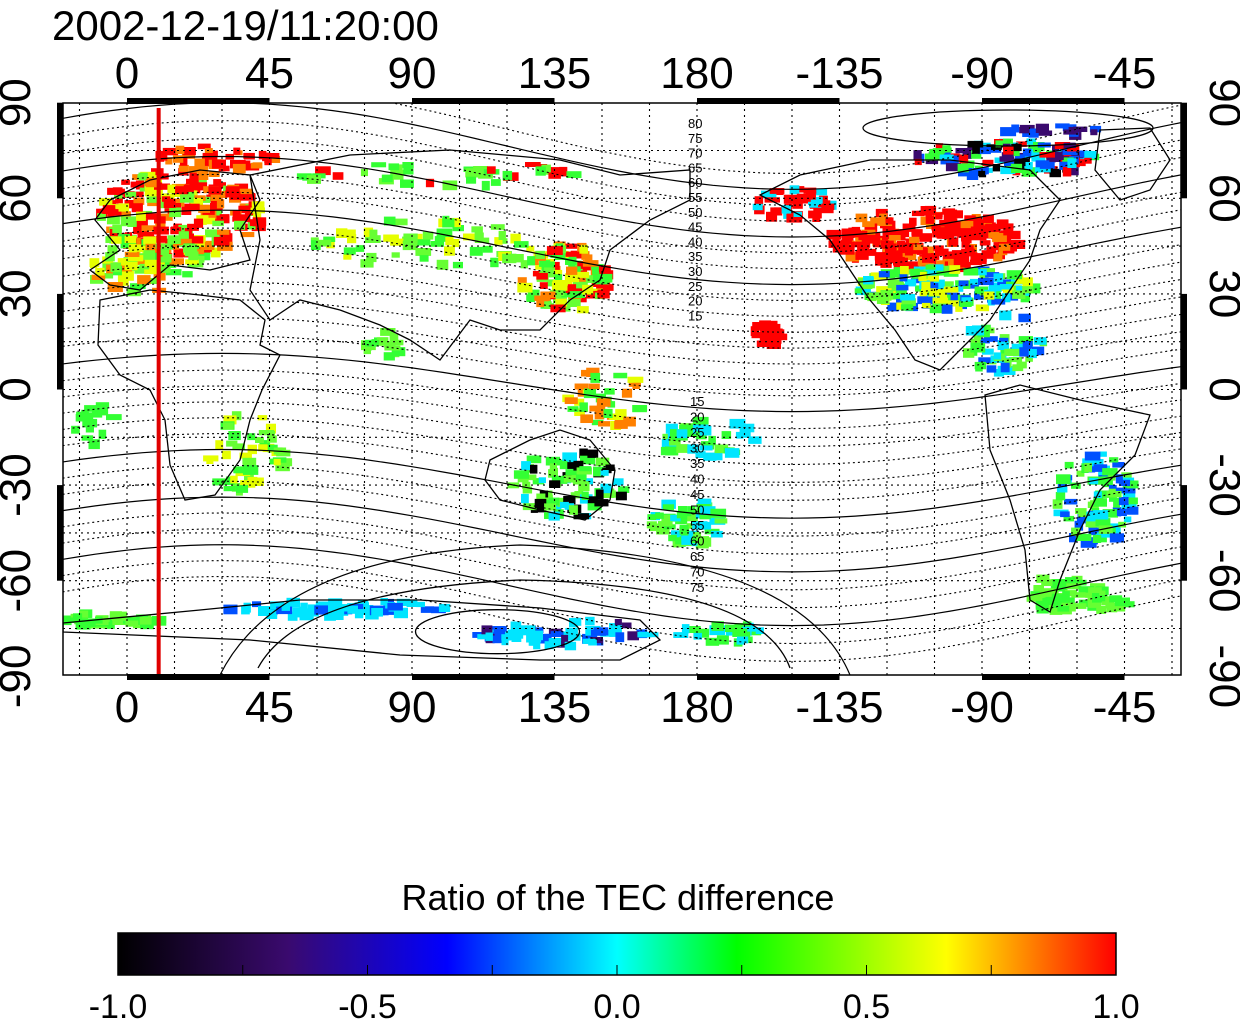 The width and height of the screenshot is (1240, 1024). Describe the element at coordinates (697, 525) in the screenshot. I see `south-contour-label: 55` at that location.